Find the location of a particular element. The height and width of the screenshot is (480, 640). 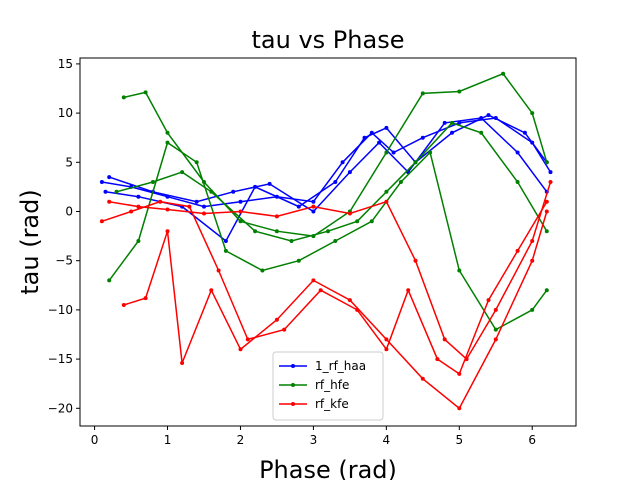

y-tick-label: −20 is located at coordinates (60, 408).